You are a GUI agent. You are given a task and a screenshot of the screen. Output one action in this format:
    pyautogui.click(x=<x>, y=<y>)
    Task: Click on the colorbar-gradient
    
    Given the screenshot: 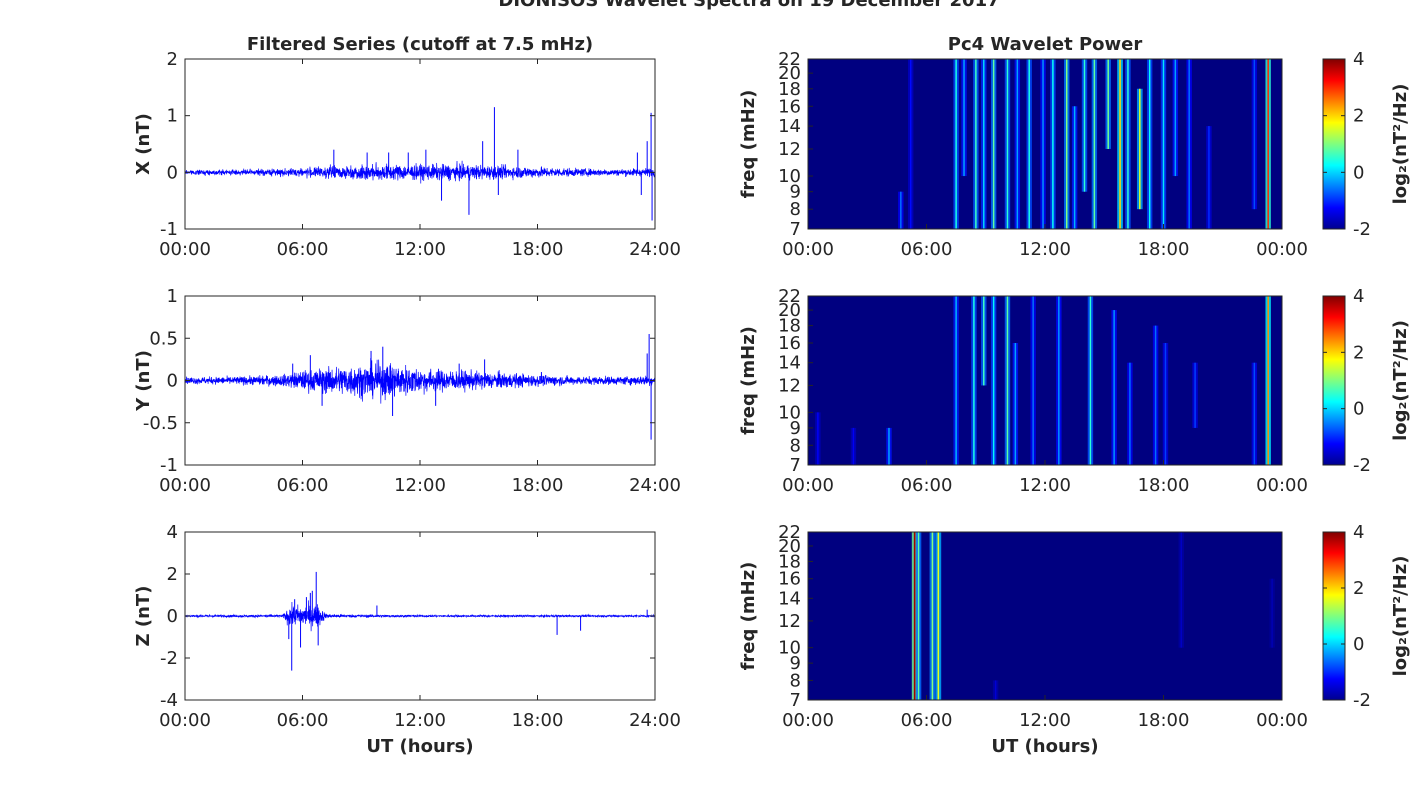 What is the action you would take?
    pyautogui.click(x=1334, y=380)
    